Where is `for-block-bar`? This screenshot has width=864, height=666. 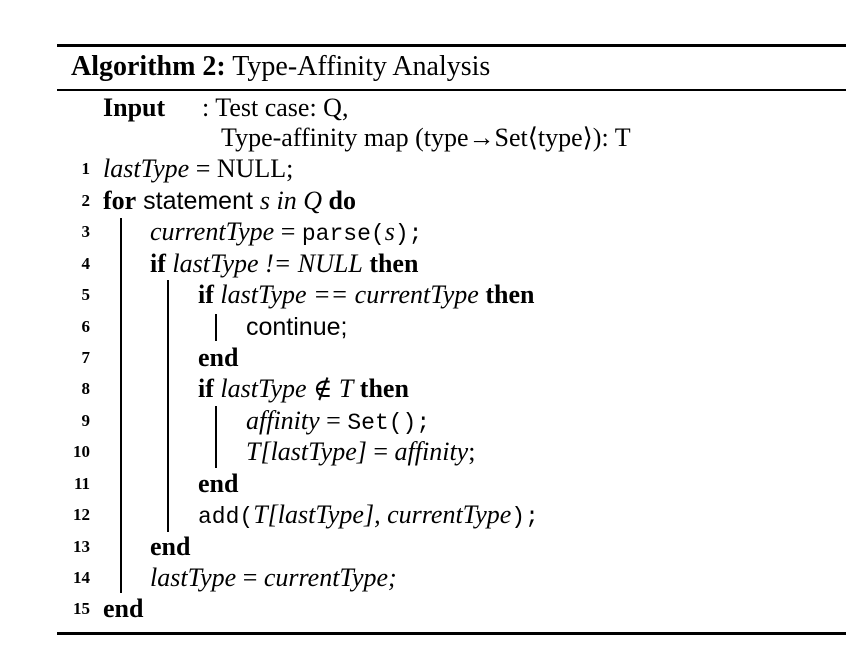
for-block-bar is located at coordinates (121, 405).